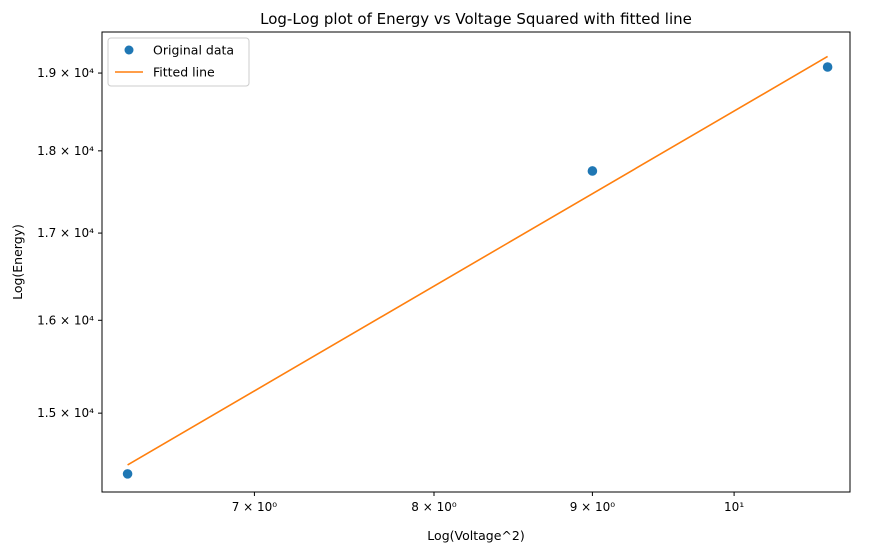 The height and width of the screenshot is (552, 886). What do you see at coordinates (17, 262) in the screenshot?
I see `y-axis-title: Log(Energy)` at bounding box center [17, 262].